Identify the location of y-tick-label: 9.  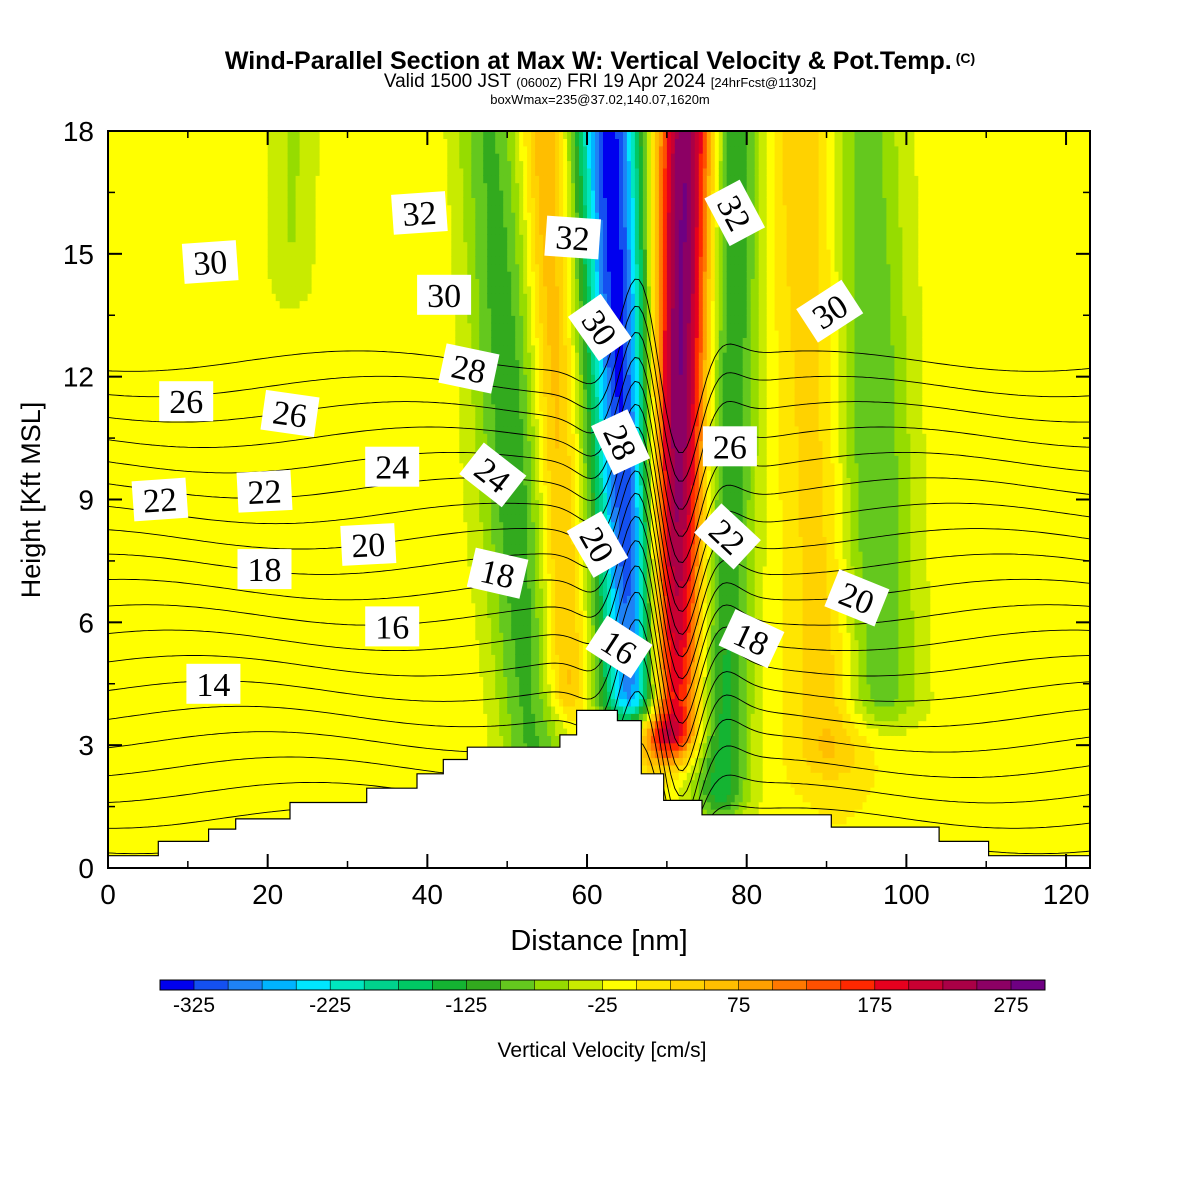
(86, 500).